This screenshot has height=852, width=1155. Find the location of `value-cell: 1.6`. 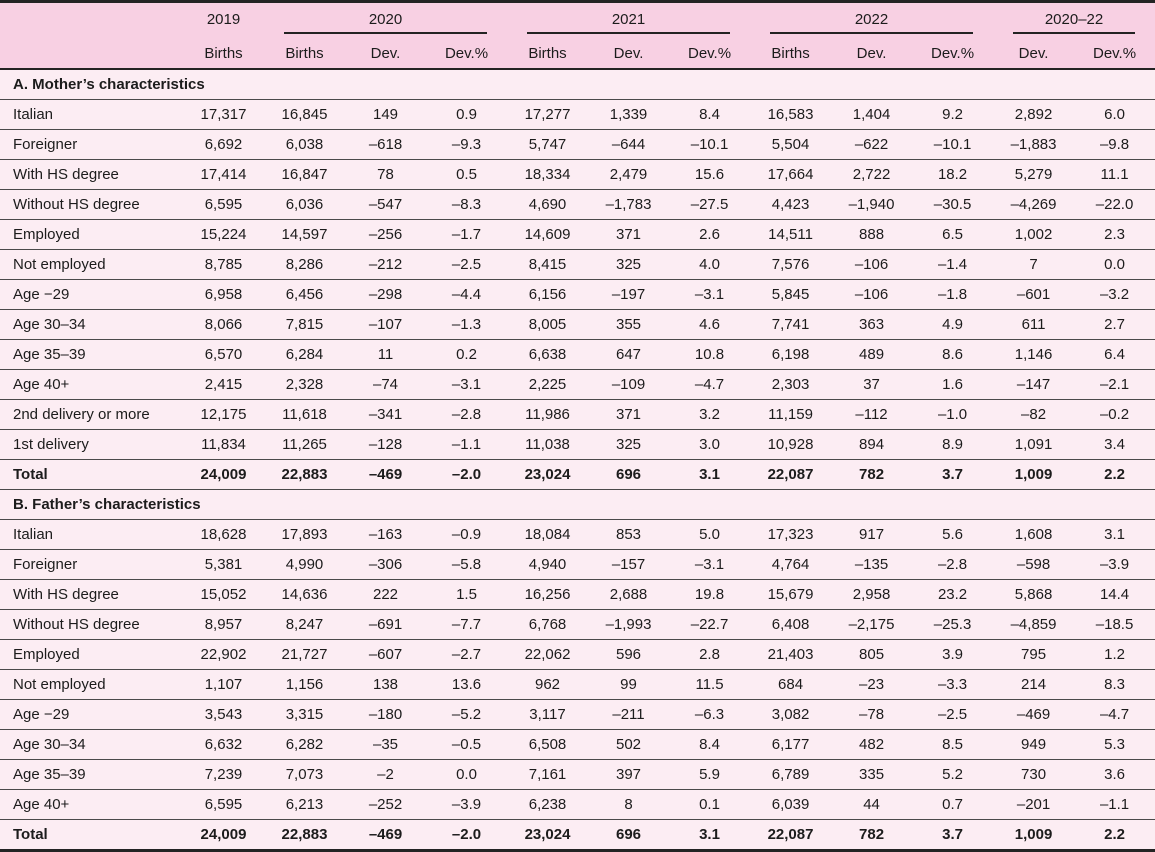

value-cell: 1.6 is located at coordinates (953, 384).